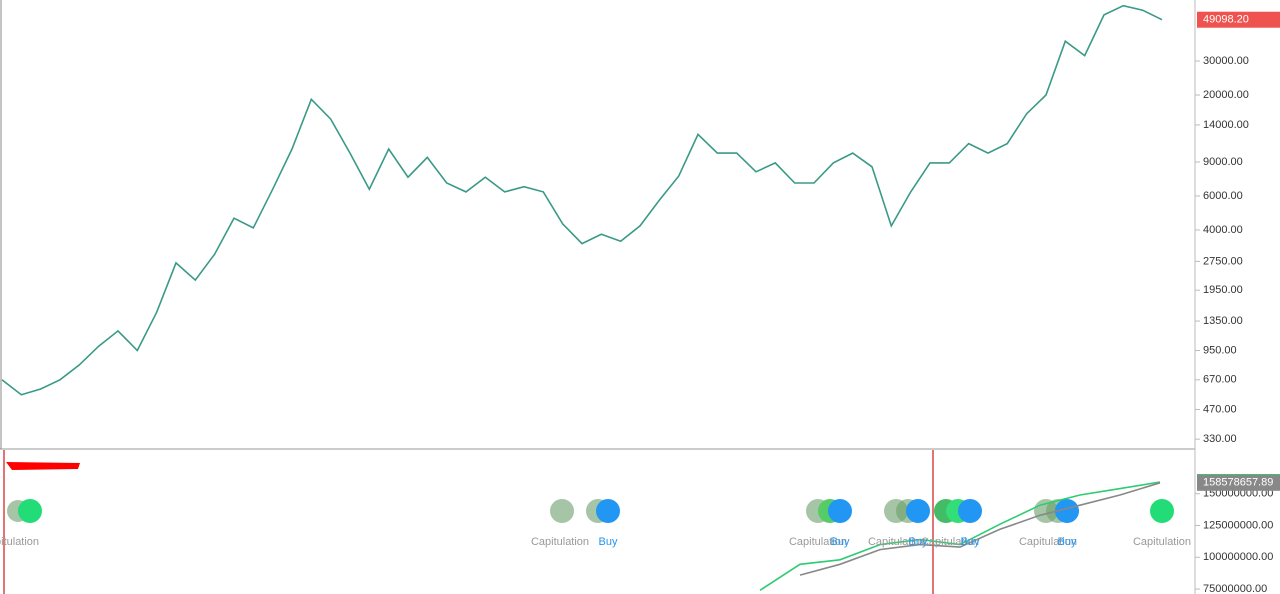 The image size is (1280, 594). What do you see at coordinates (1238, 557) in the screenshot?
I see `y-tick-label: 100000000.00` at bounding box center [1238, 557].